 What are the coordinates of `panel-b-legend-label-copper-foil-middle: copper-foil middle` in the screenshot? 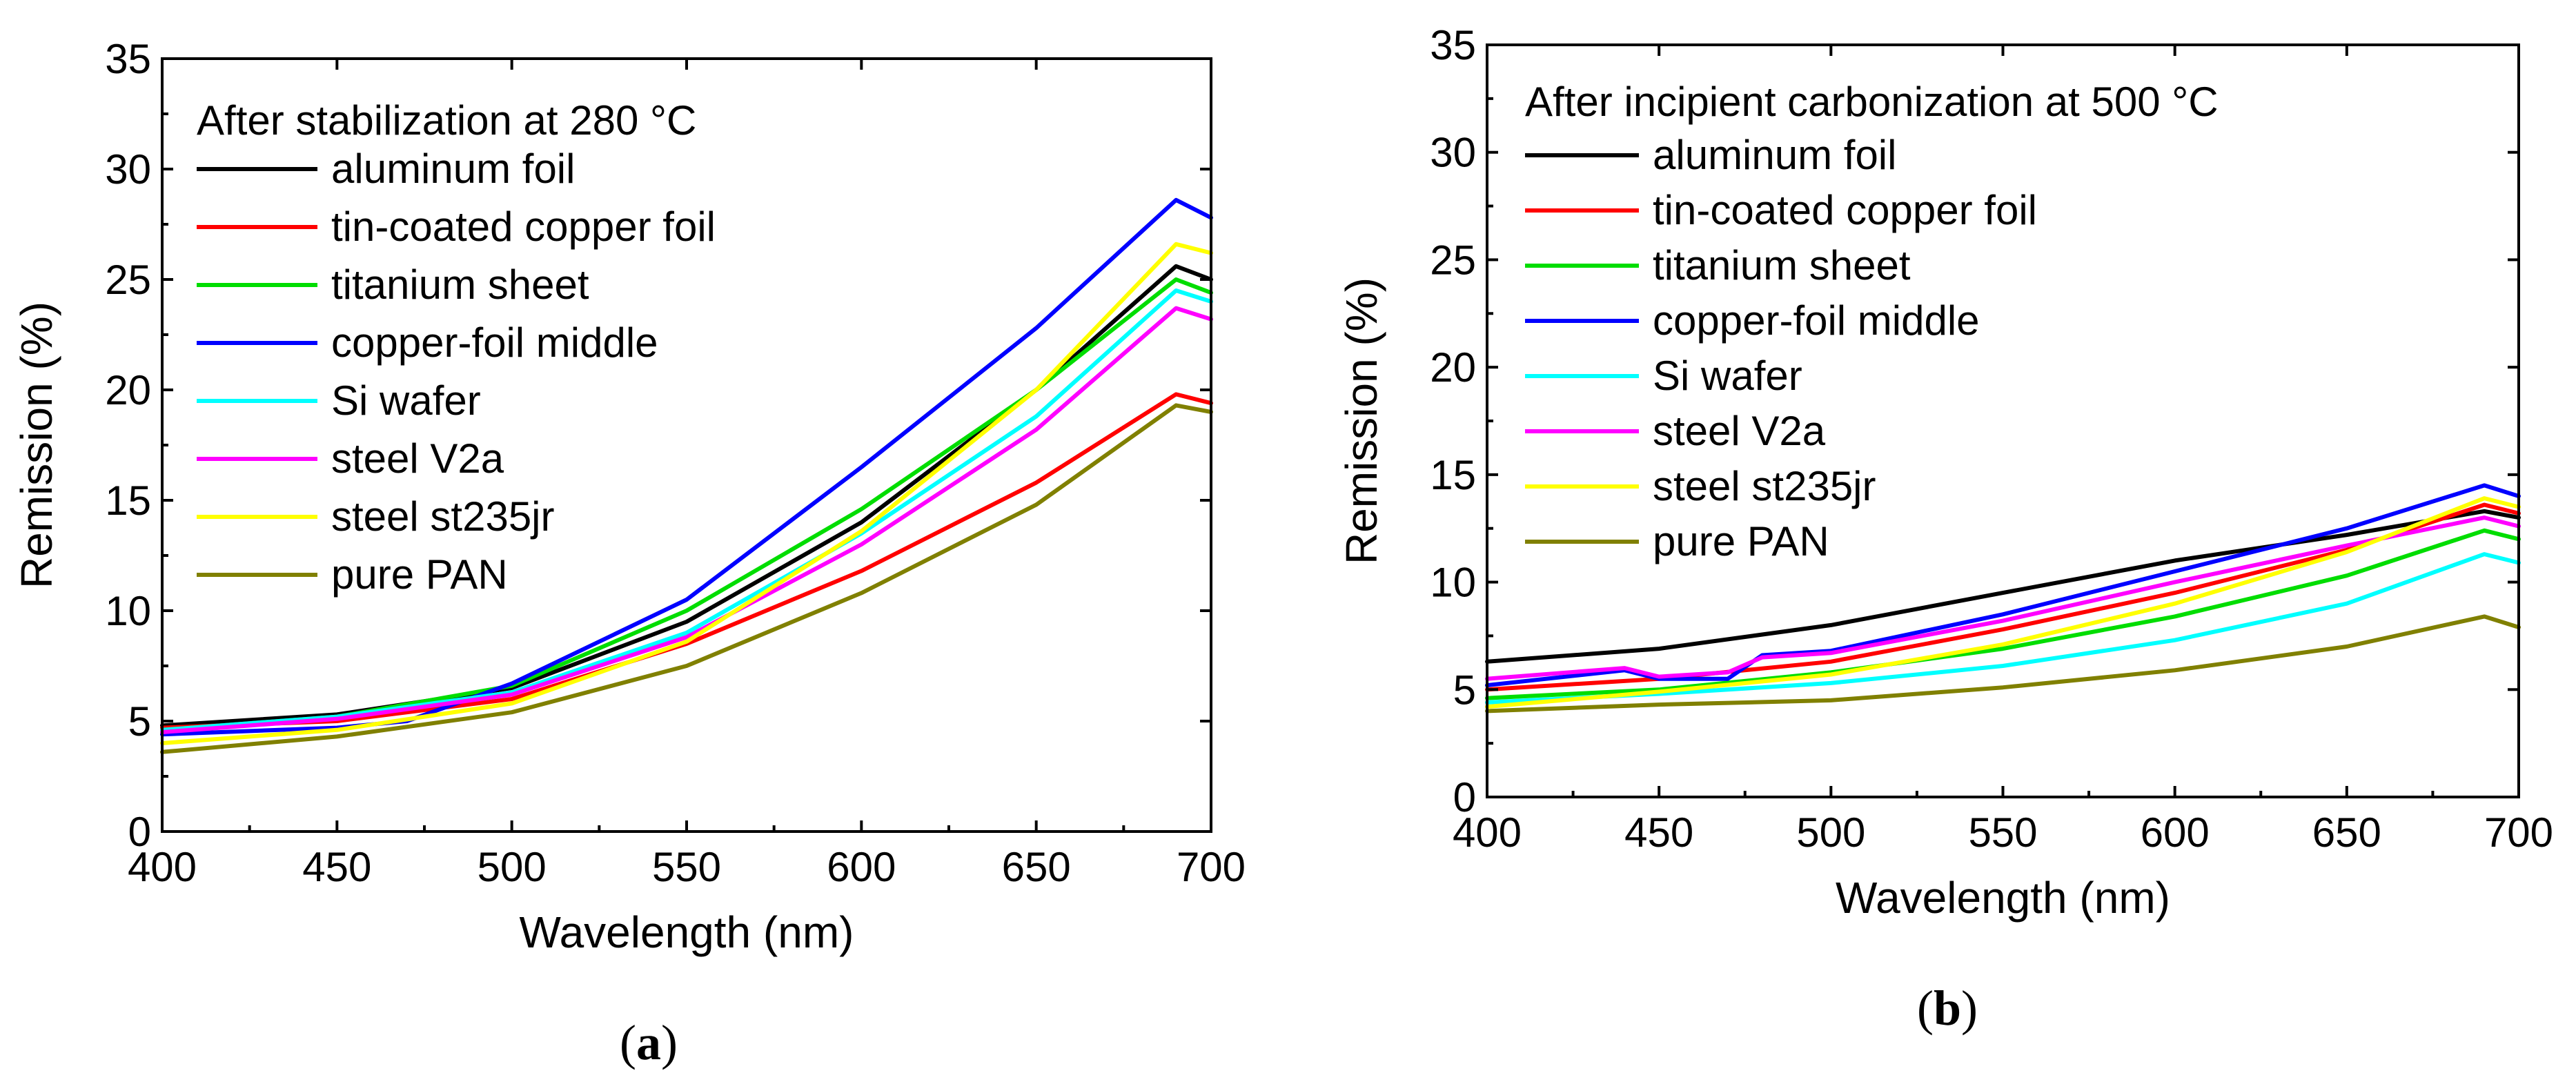 It's located at (1816, 320).